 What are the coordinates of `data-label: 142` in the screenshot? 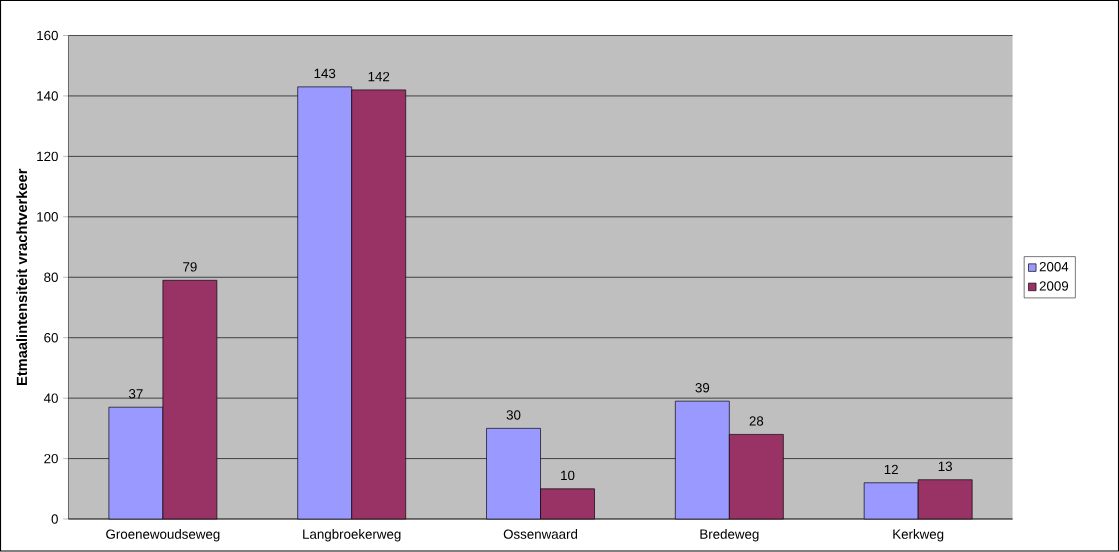 It's located at (379, 77).